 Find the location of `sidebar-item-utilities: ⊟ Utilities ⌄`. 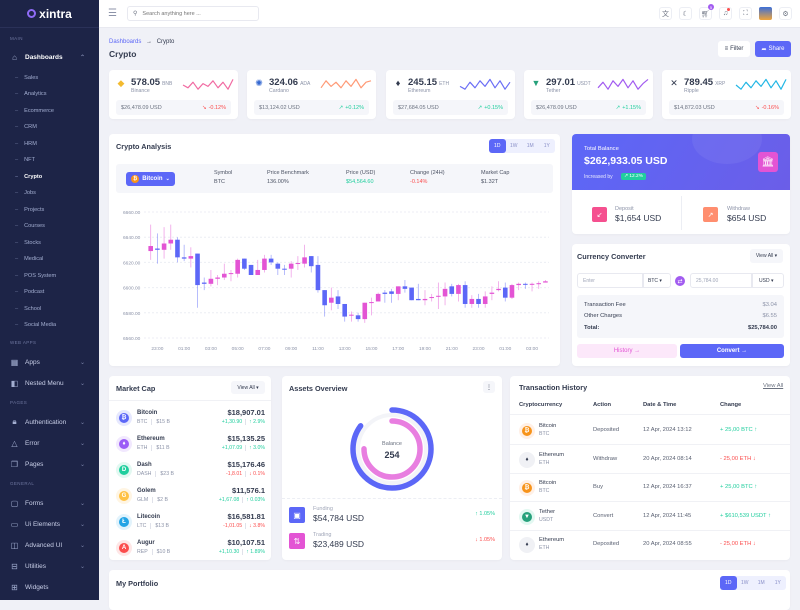

sidebar-item-utilities: ⊟ Utilities ⌄ is located at coordinates (49, 566).